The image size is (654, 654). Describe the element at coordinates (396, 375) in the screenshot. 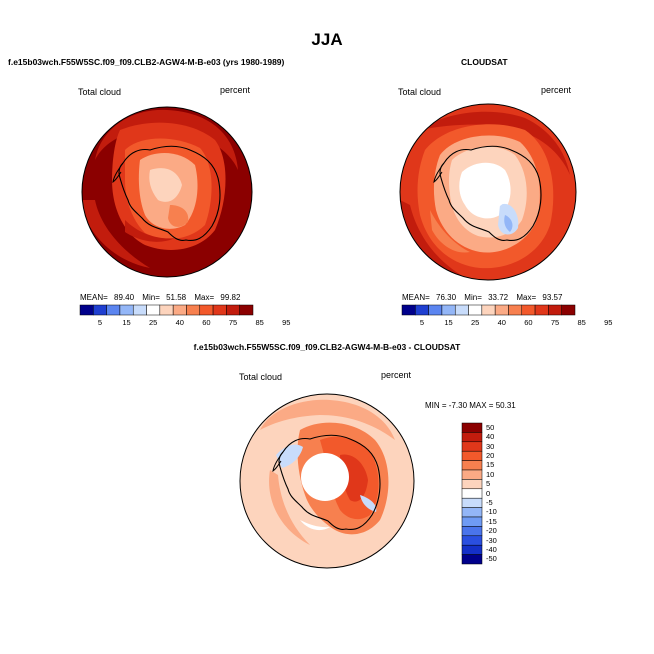

I see `diff-units-label: percent` at that location.